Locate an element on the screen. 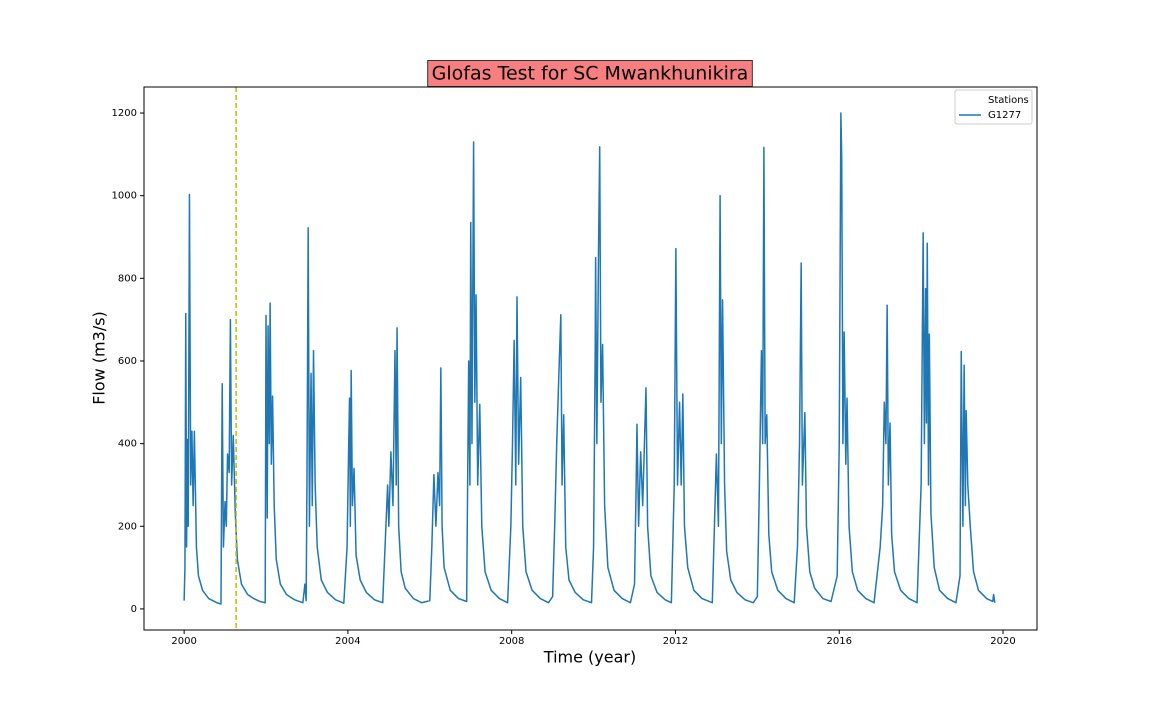 This screenshot has height=720, width=1152. y-tick-label: 600 is located at coordinates (127, 361).